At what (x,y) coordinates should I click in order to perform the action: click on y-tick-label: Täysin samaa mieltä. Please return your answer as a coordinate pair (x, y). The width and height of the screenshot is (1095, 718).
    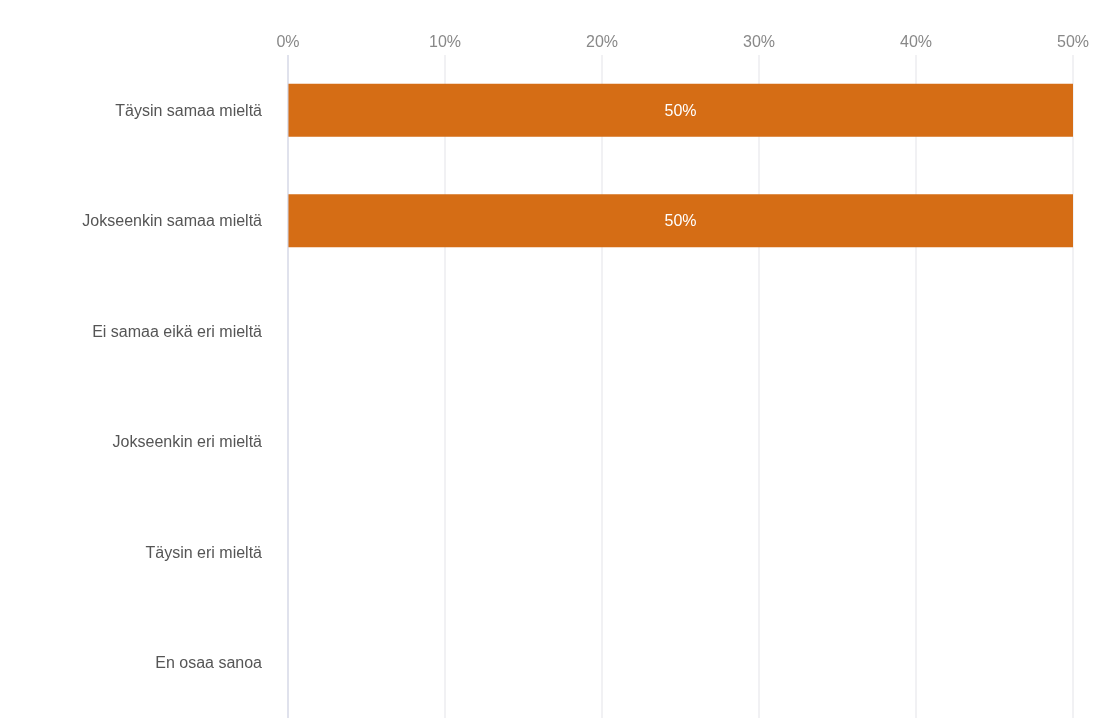
    Looking at the image, I should click on (189, 110).